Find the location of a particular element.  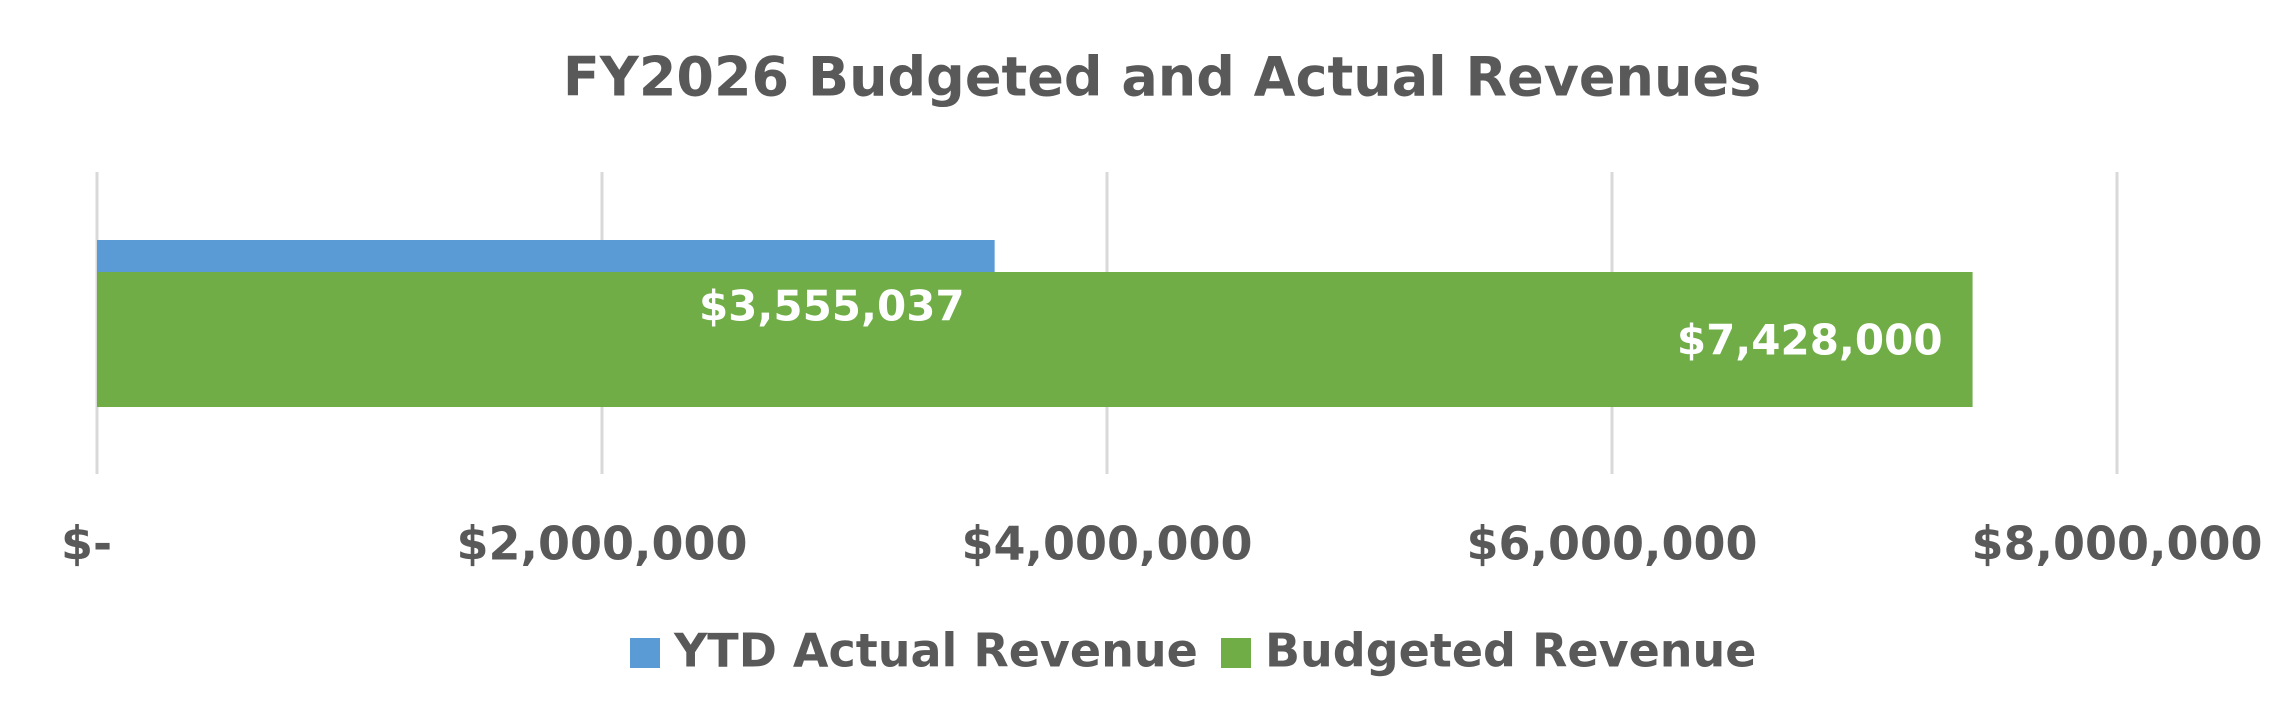

data-label: $7,428,000 is located at coordinates (1810, 340).